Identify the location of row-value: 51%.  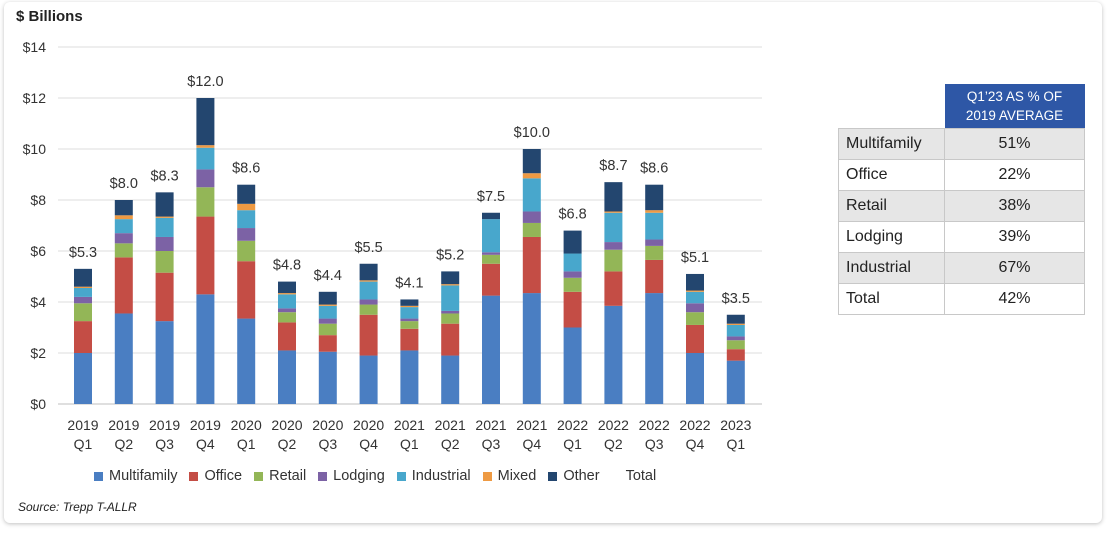
(1014, 144).